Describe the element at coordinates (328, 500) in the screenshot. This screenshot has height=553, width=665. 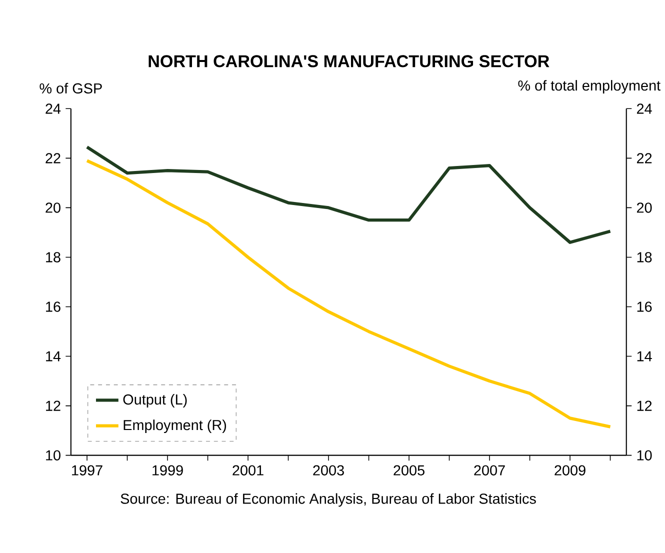
I see `source-note: Source: Bureau of Economic Analysis, Bureau of Labor Statistics` at that location.